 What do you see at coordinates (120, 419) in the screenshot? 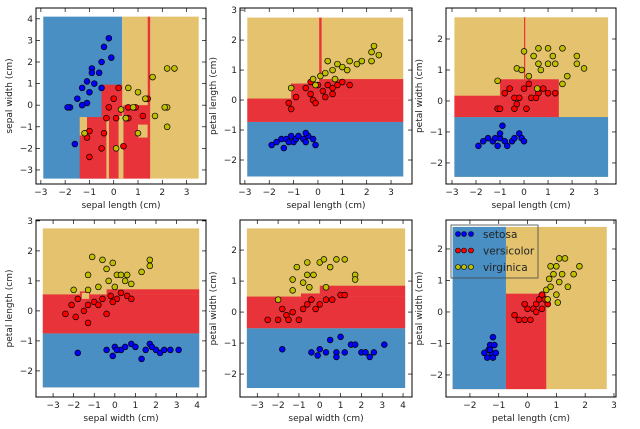
I see `x-axis-label: sepal width (cm)` at bounding box center [120, 419].